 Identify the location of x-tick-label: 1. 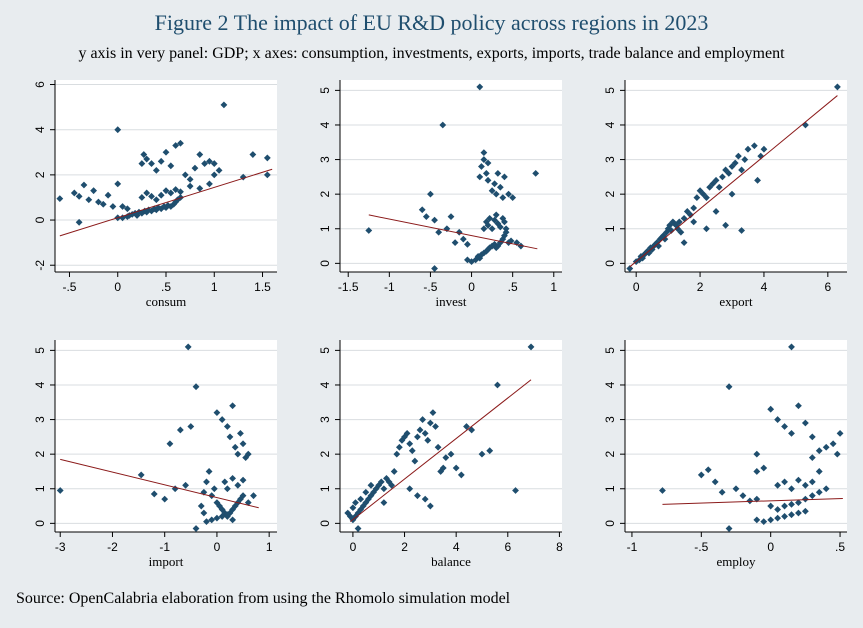
(553, 287).